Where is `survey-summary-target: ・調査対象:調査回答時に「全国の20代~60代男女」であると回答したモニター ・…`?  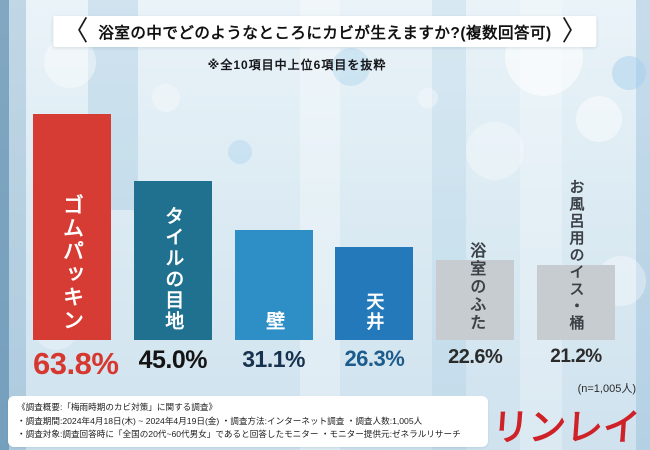 survey-summary-target: ・調査対象:調査回答時に「全国の20代~60代男女」であると回答したモニター ・… is located at coordinates (239, 434).